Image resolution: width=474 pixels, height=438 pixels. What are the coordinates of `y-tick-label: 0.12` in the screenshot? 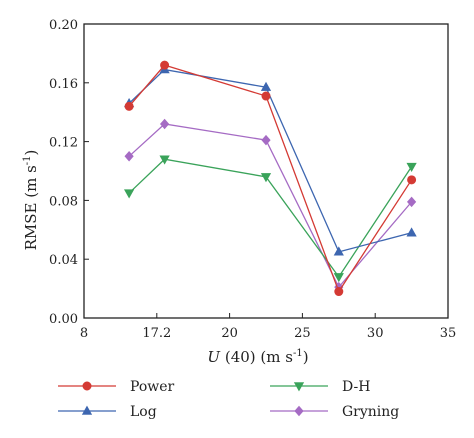 It's located at (63, 143).